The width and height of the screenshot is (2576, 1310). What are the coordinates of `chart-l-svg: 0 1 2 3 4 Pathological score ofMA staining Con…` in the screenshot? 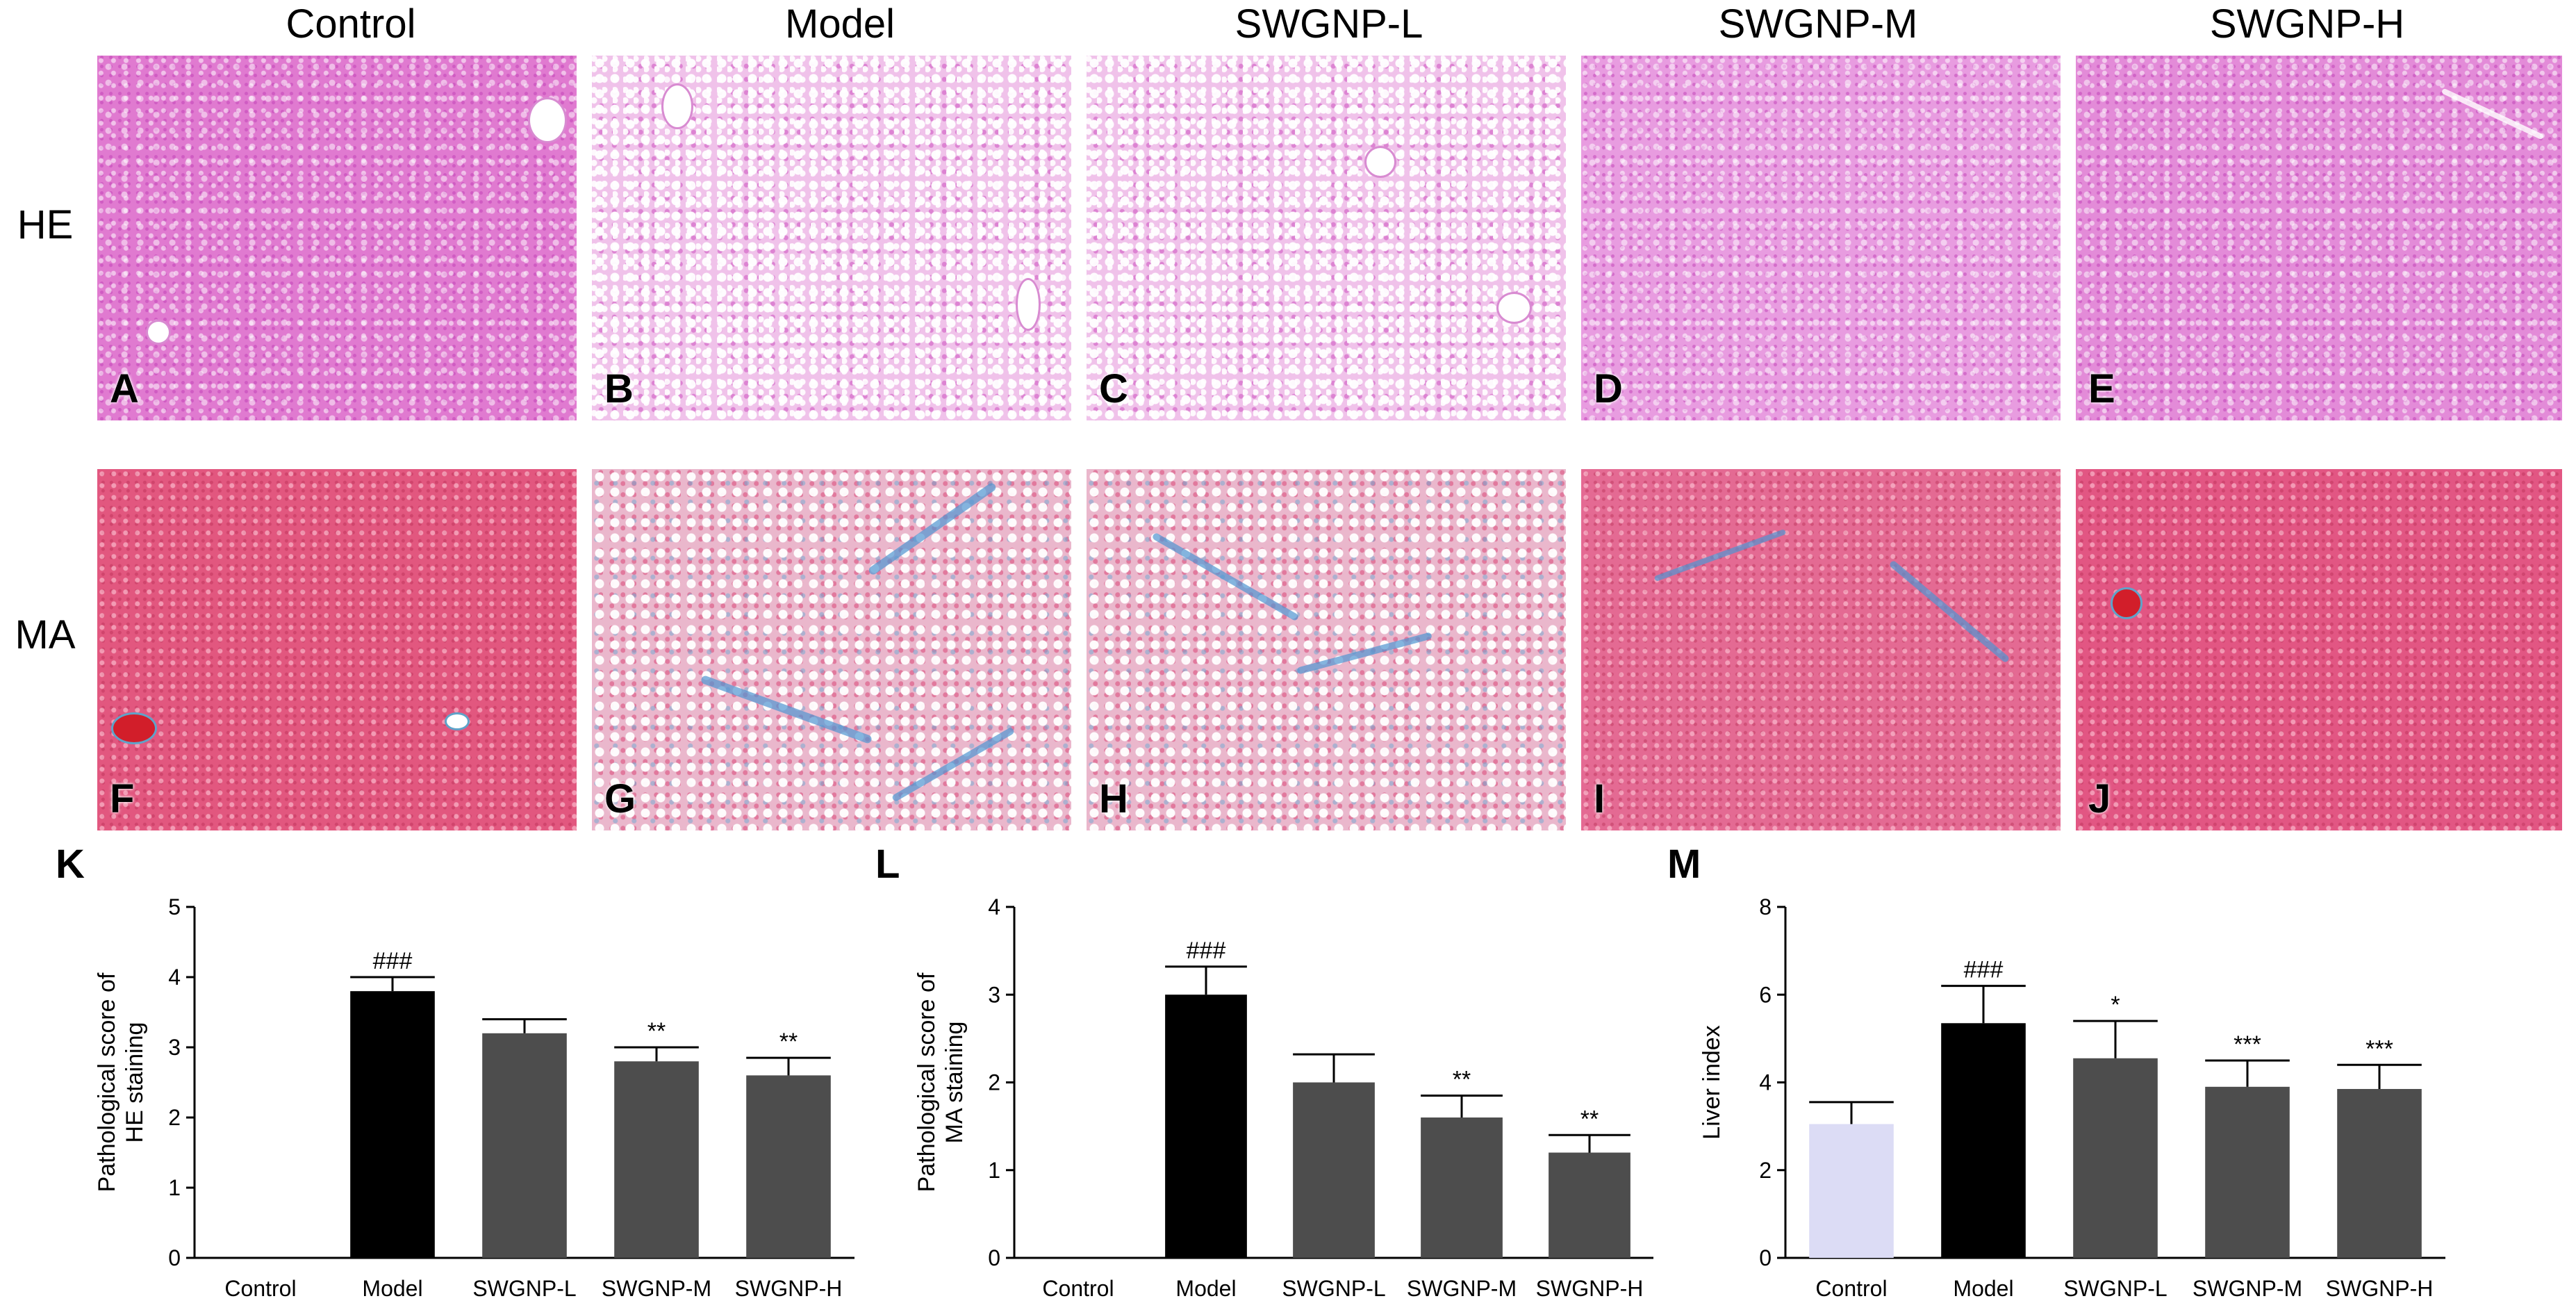 It's located at (1284, 1097).